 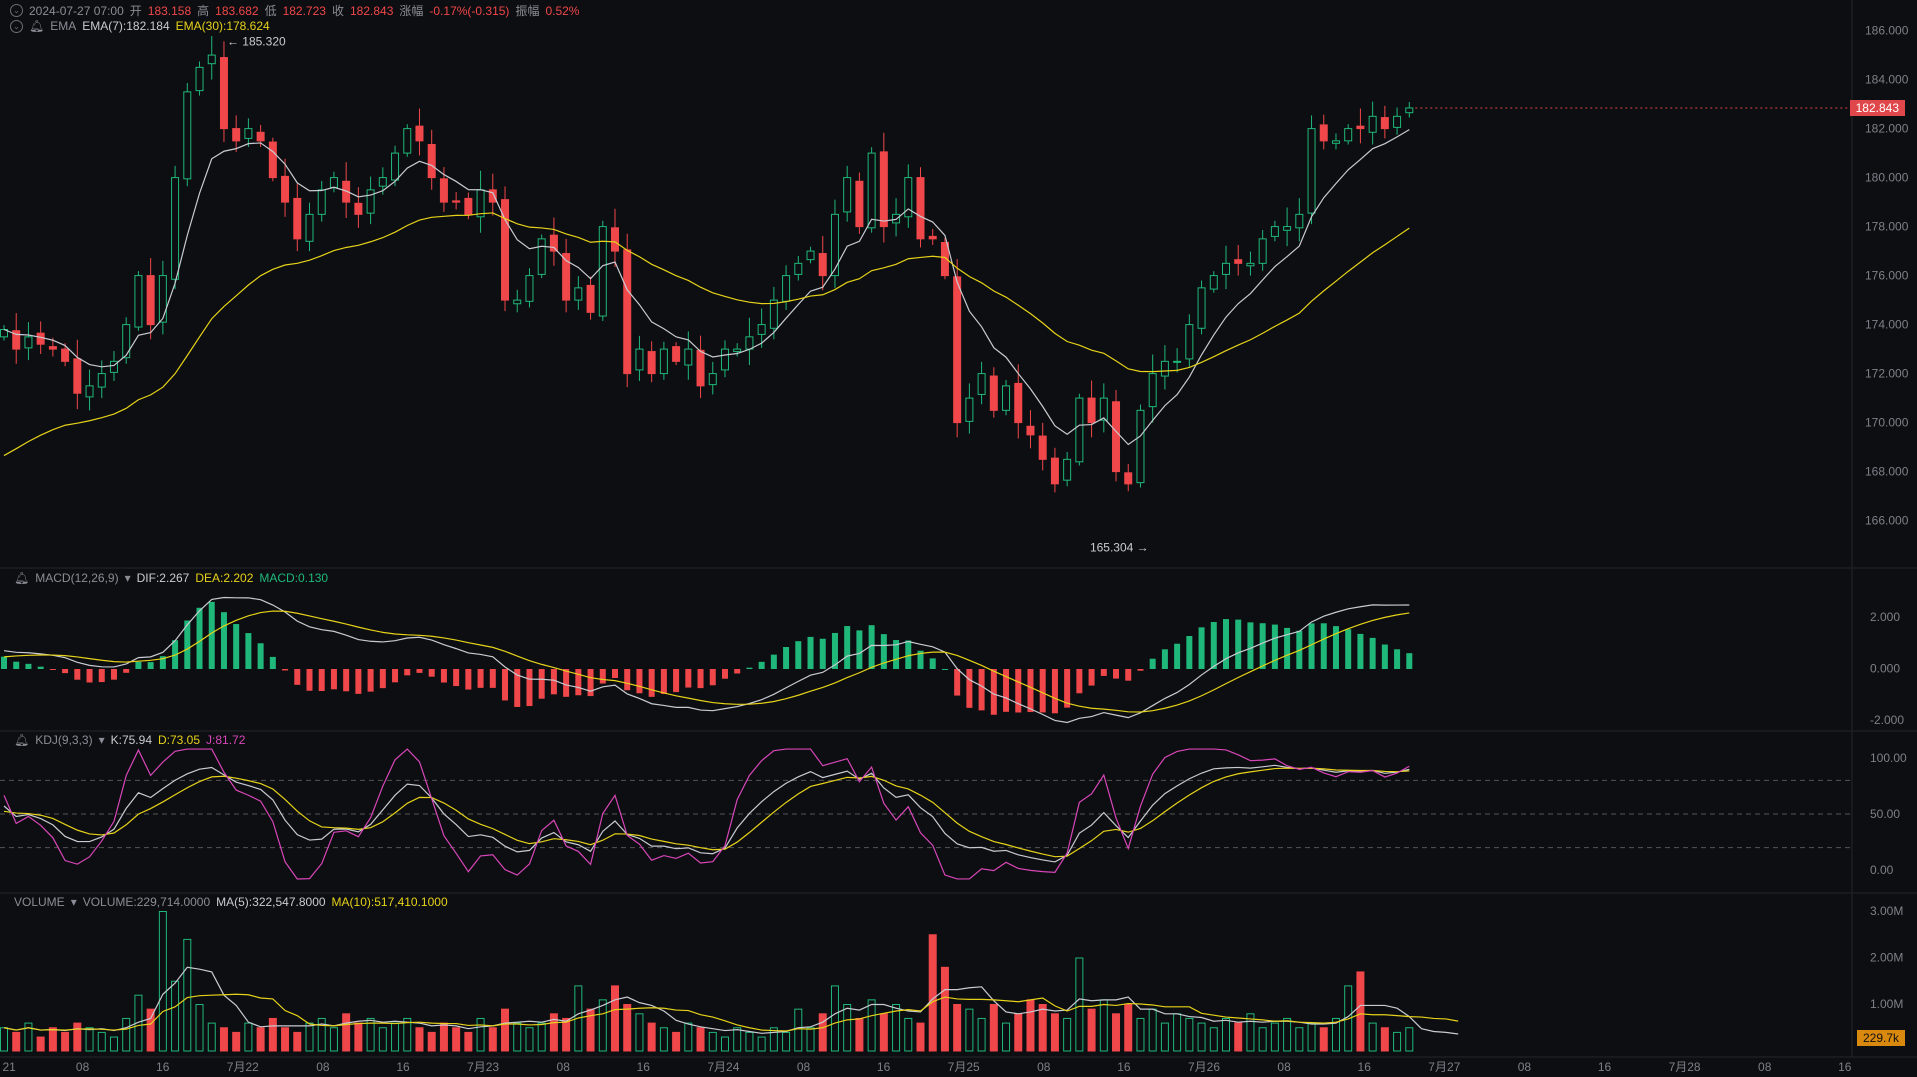 I want to click on volume-ma5-line, so click(x=731, y=1000).